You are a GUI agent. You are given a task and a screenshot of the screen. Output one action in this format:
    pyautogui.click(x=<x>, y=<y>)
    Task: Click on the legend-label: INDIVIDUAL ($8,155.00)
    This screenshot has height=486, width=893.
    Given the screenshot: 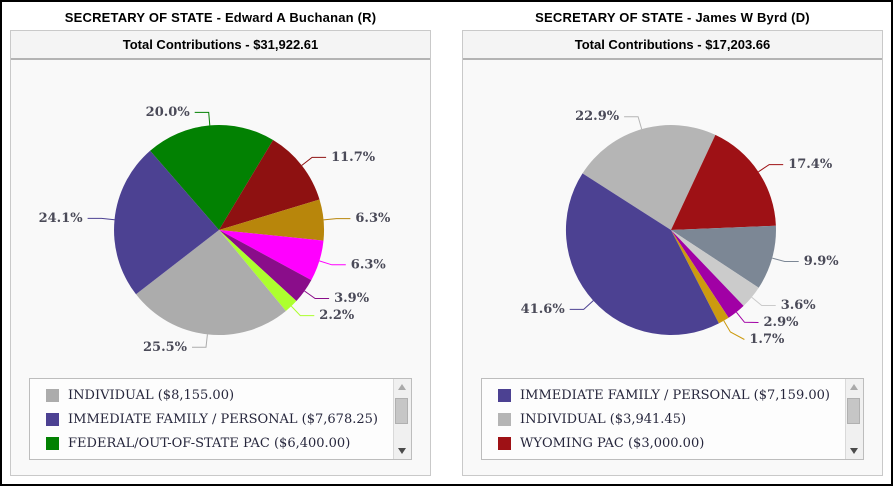 What is the action you would take?
    pyautogui.click(x=151, y=395)
    